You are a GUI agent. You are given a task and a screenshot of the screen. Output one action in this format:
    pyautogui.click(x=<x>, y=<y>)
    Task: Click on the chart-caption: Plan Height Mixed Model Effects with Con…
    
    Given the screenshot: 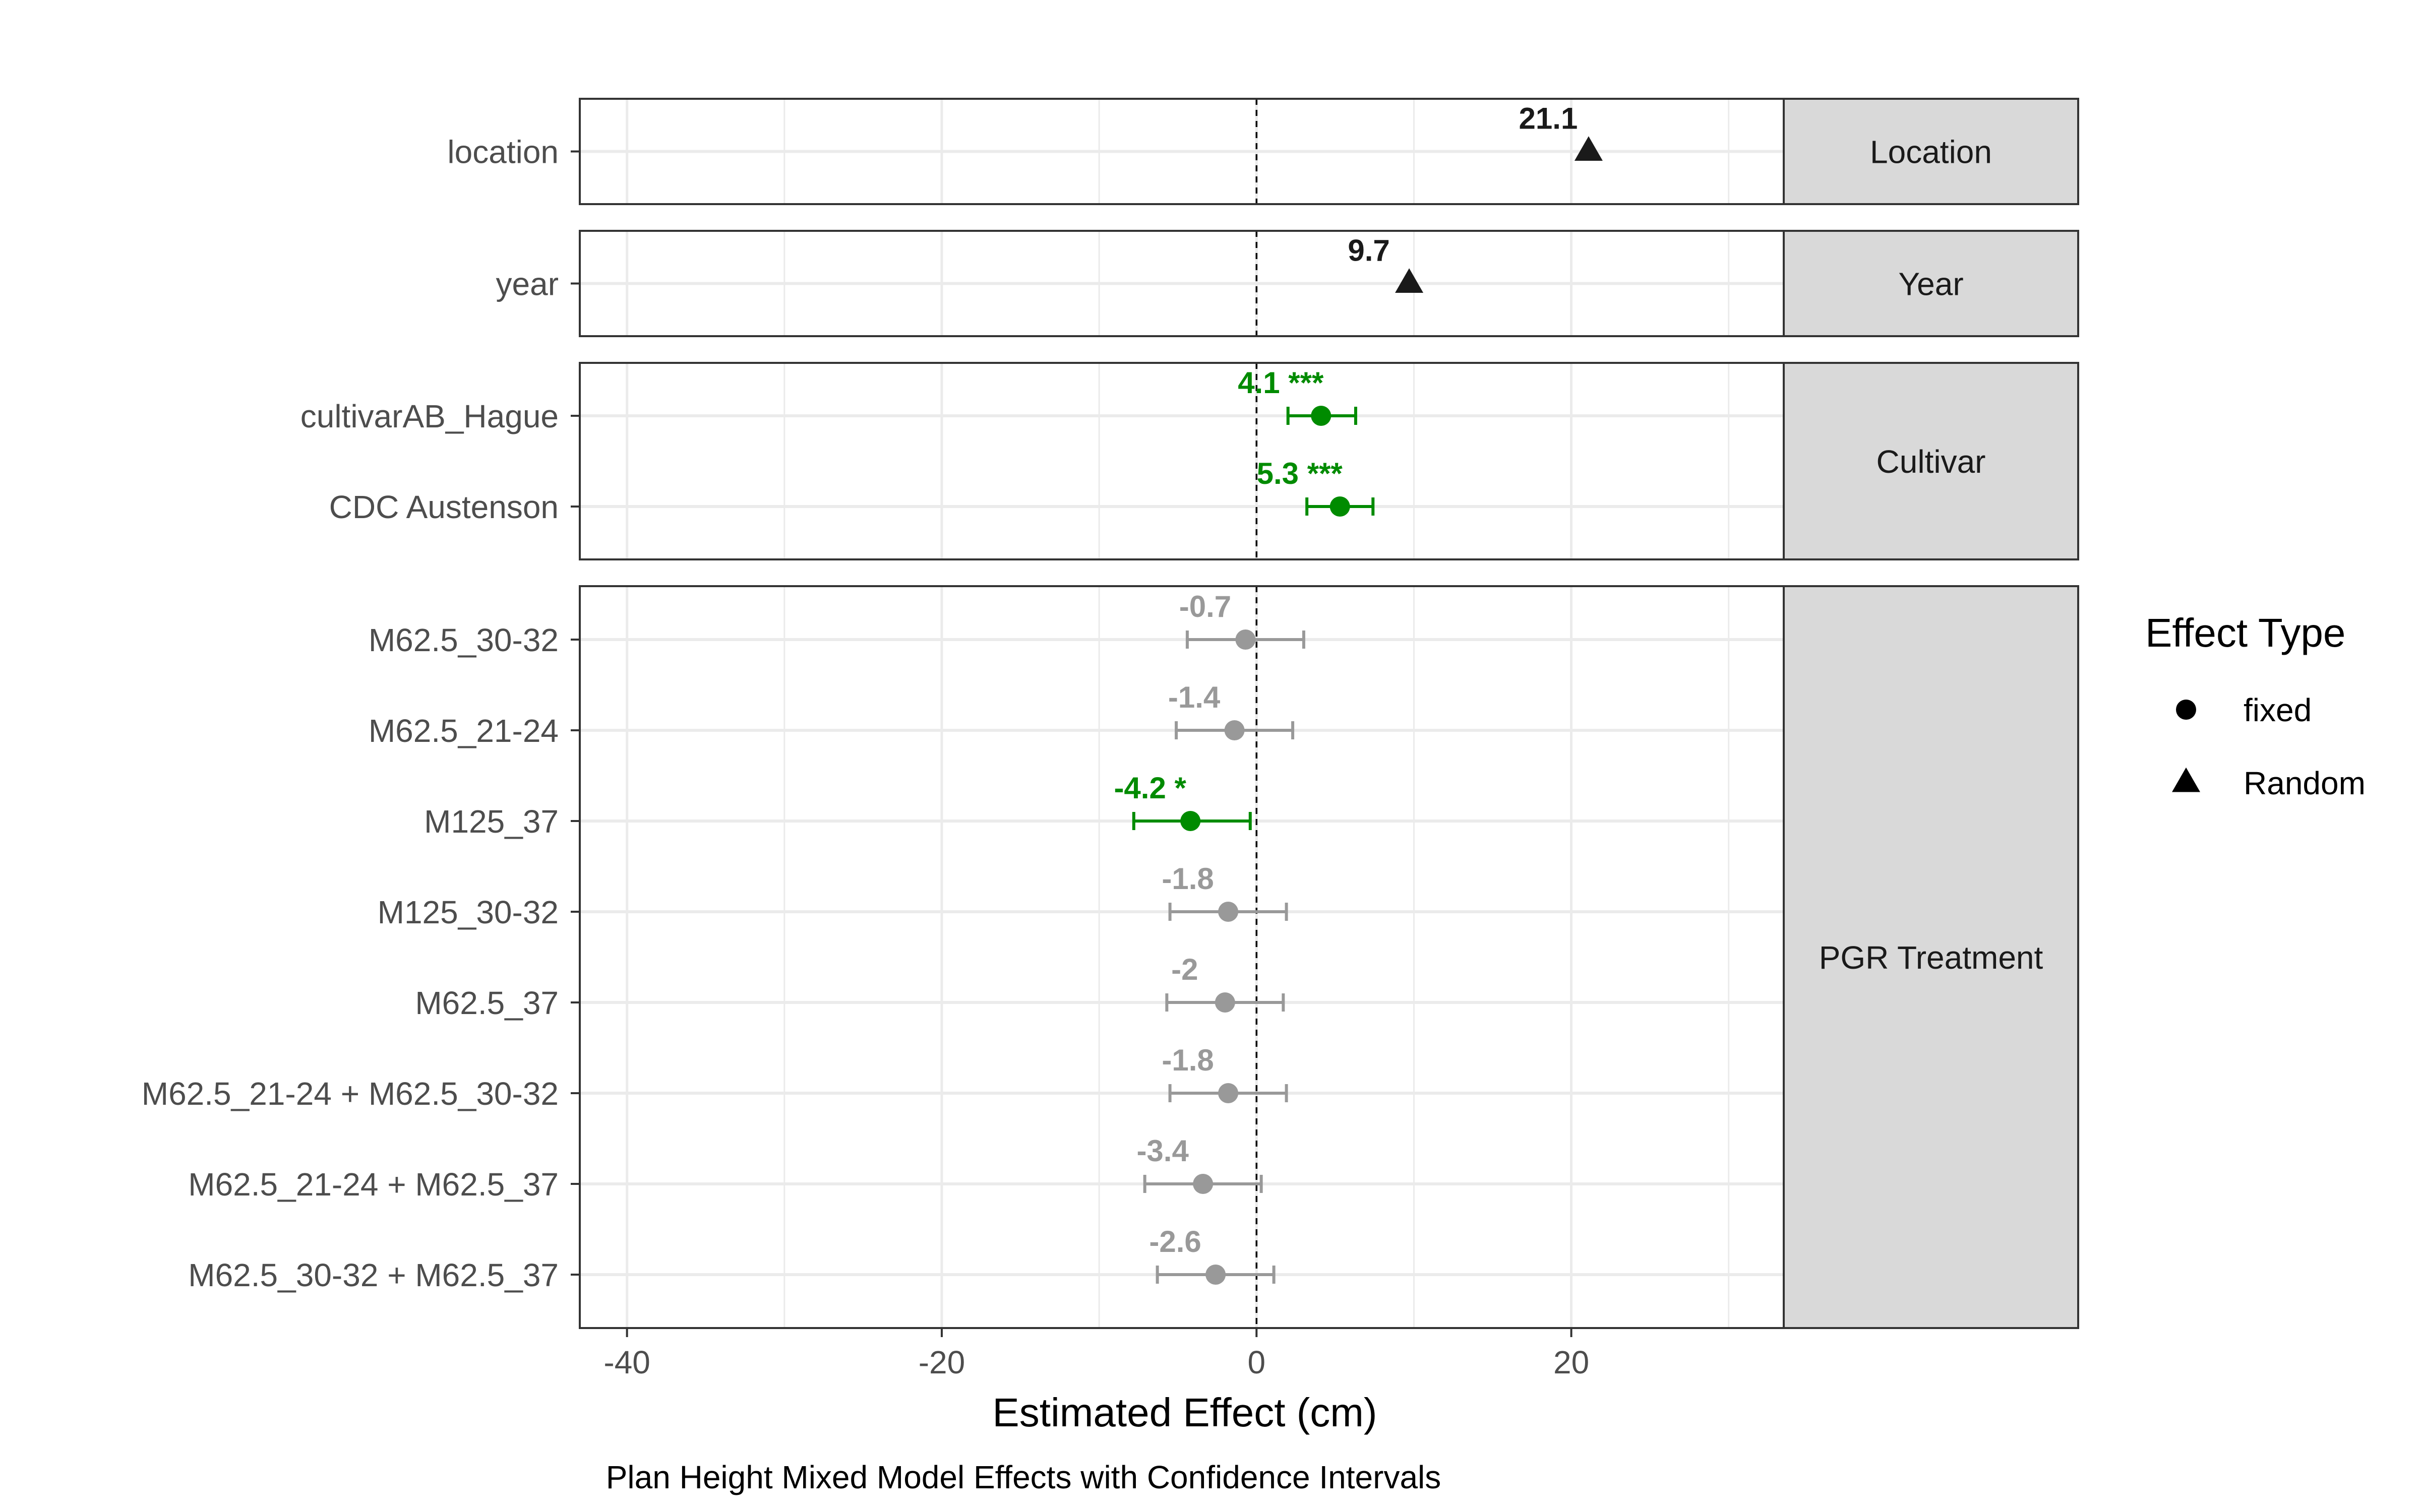 What is the action you would take?
    pyautogui.click(x=1023, y=1477)
    